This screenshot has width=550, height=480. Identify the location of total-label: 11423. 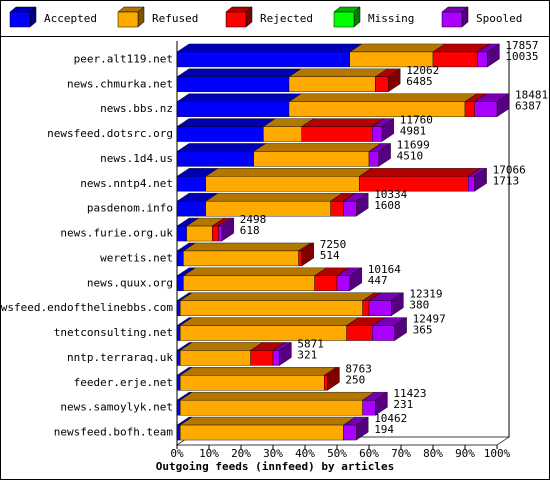
(409, 393).